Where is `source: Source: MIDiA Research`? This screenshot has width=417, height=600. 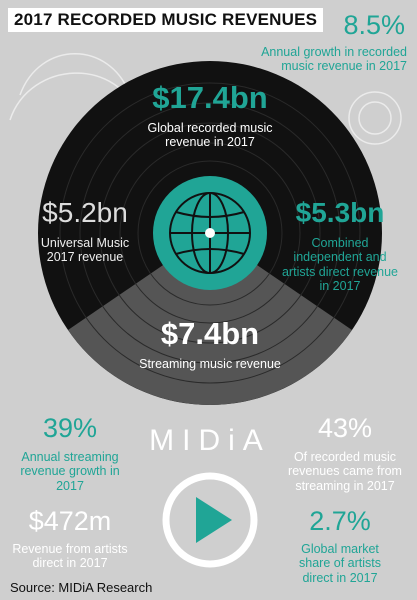
source: Source: MIDiA Research is located at coordinates (81, 587).